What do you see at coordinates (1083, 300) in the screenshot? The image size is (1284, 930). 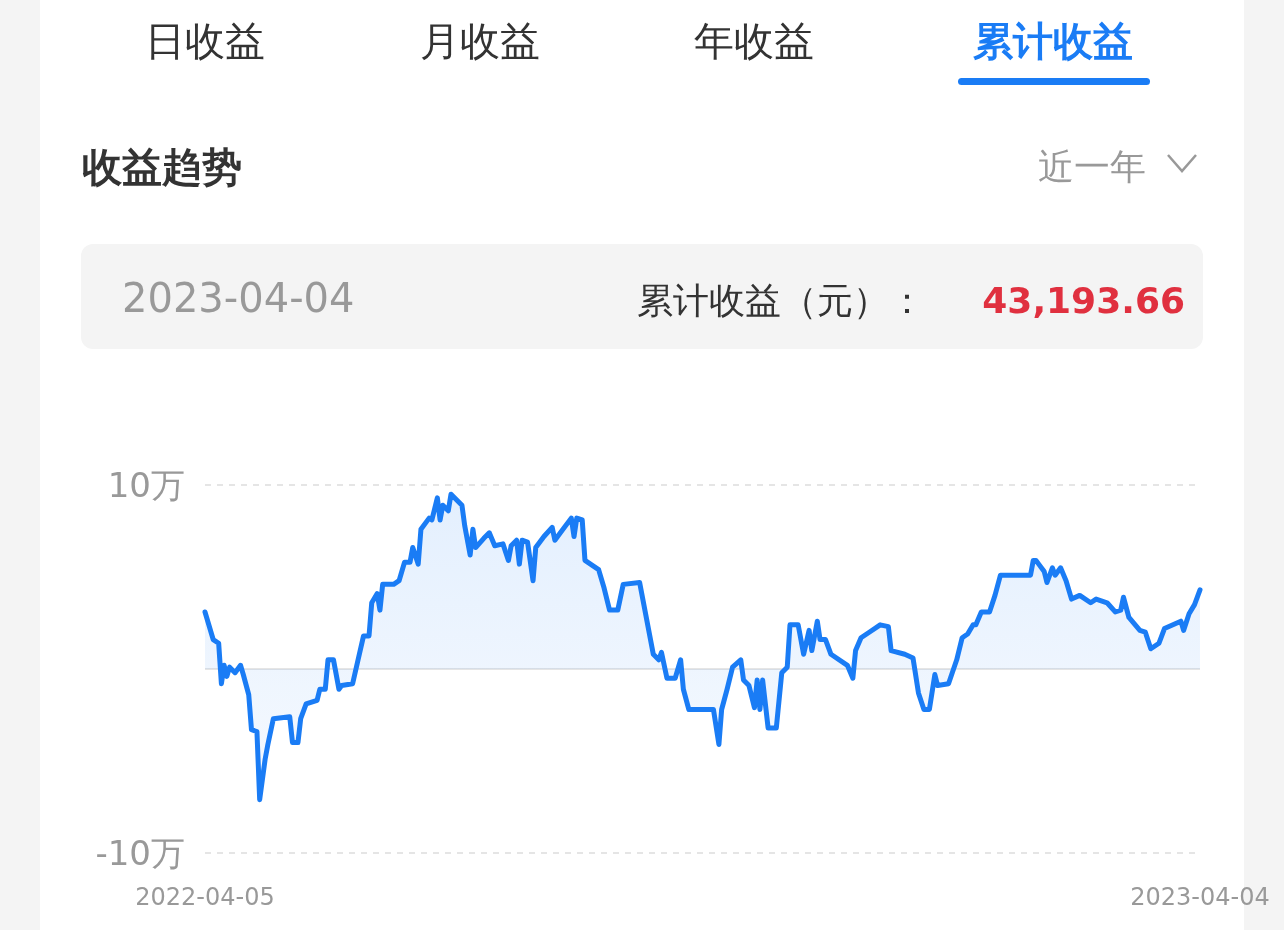 I see `text: 43,193.66` at bounding box center [1083, 300].